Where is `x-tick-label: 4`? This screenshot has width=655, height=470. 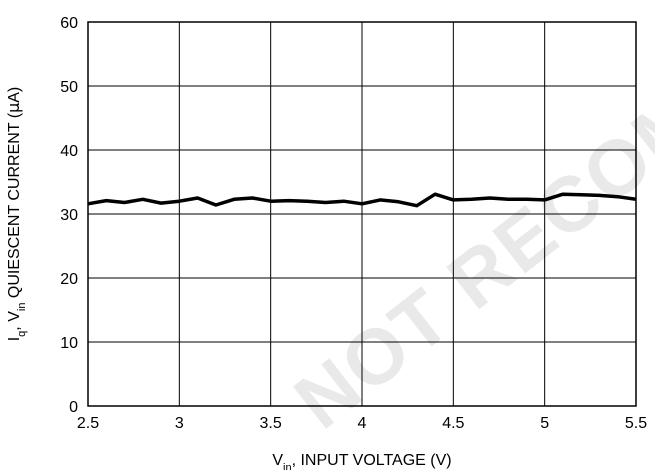 x-tick-label: 4 is located at coordinates (362, 423).